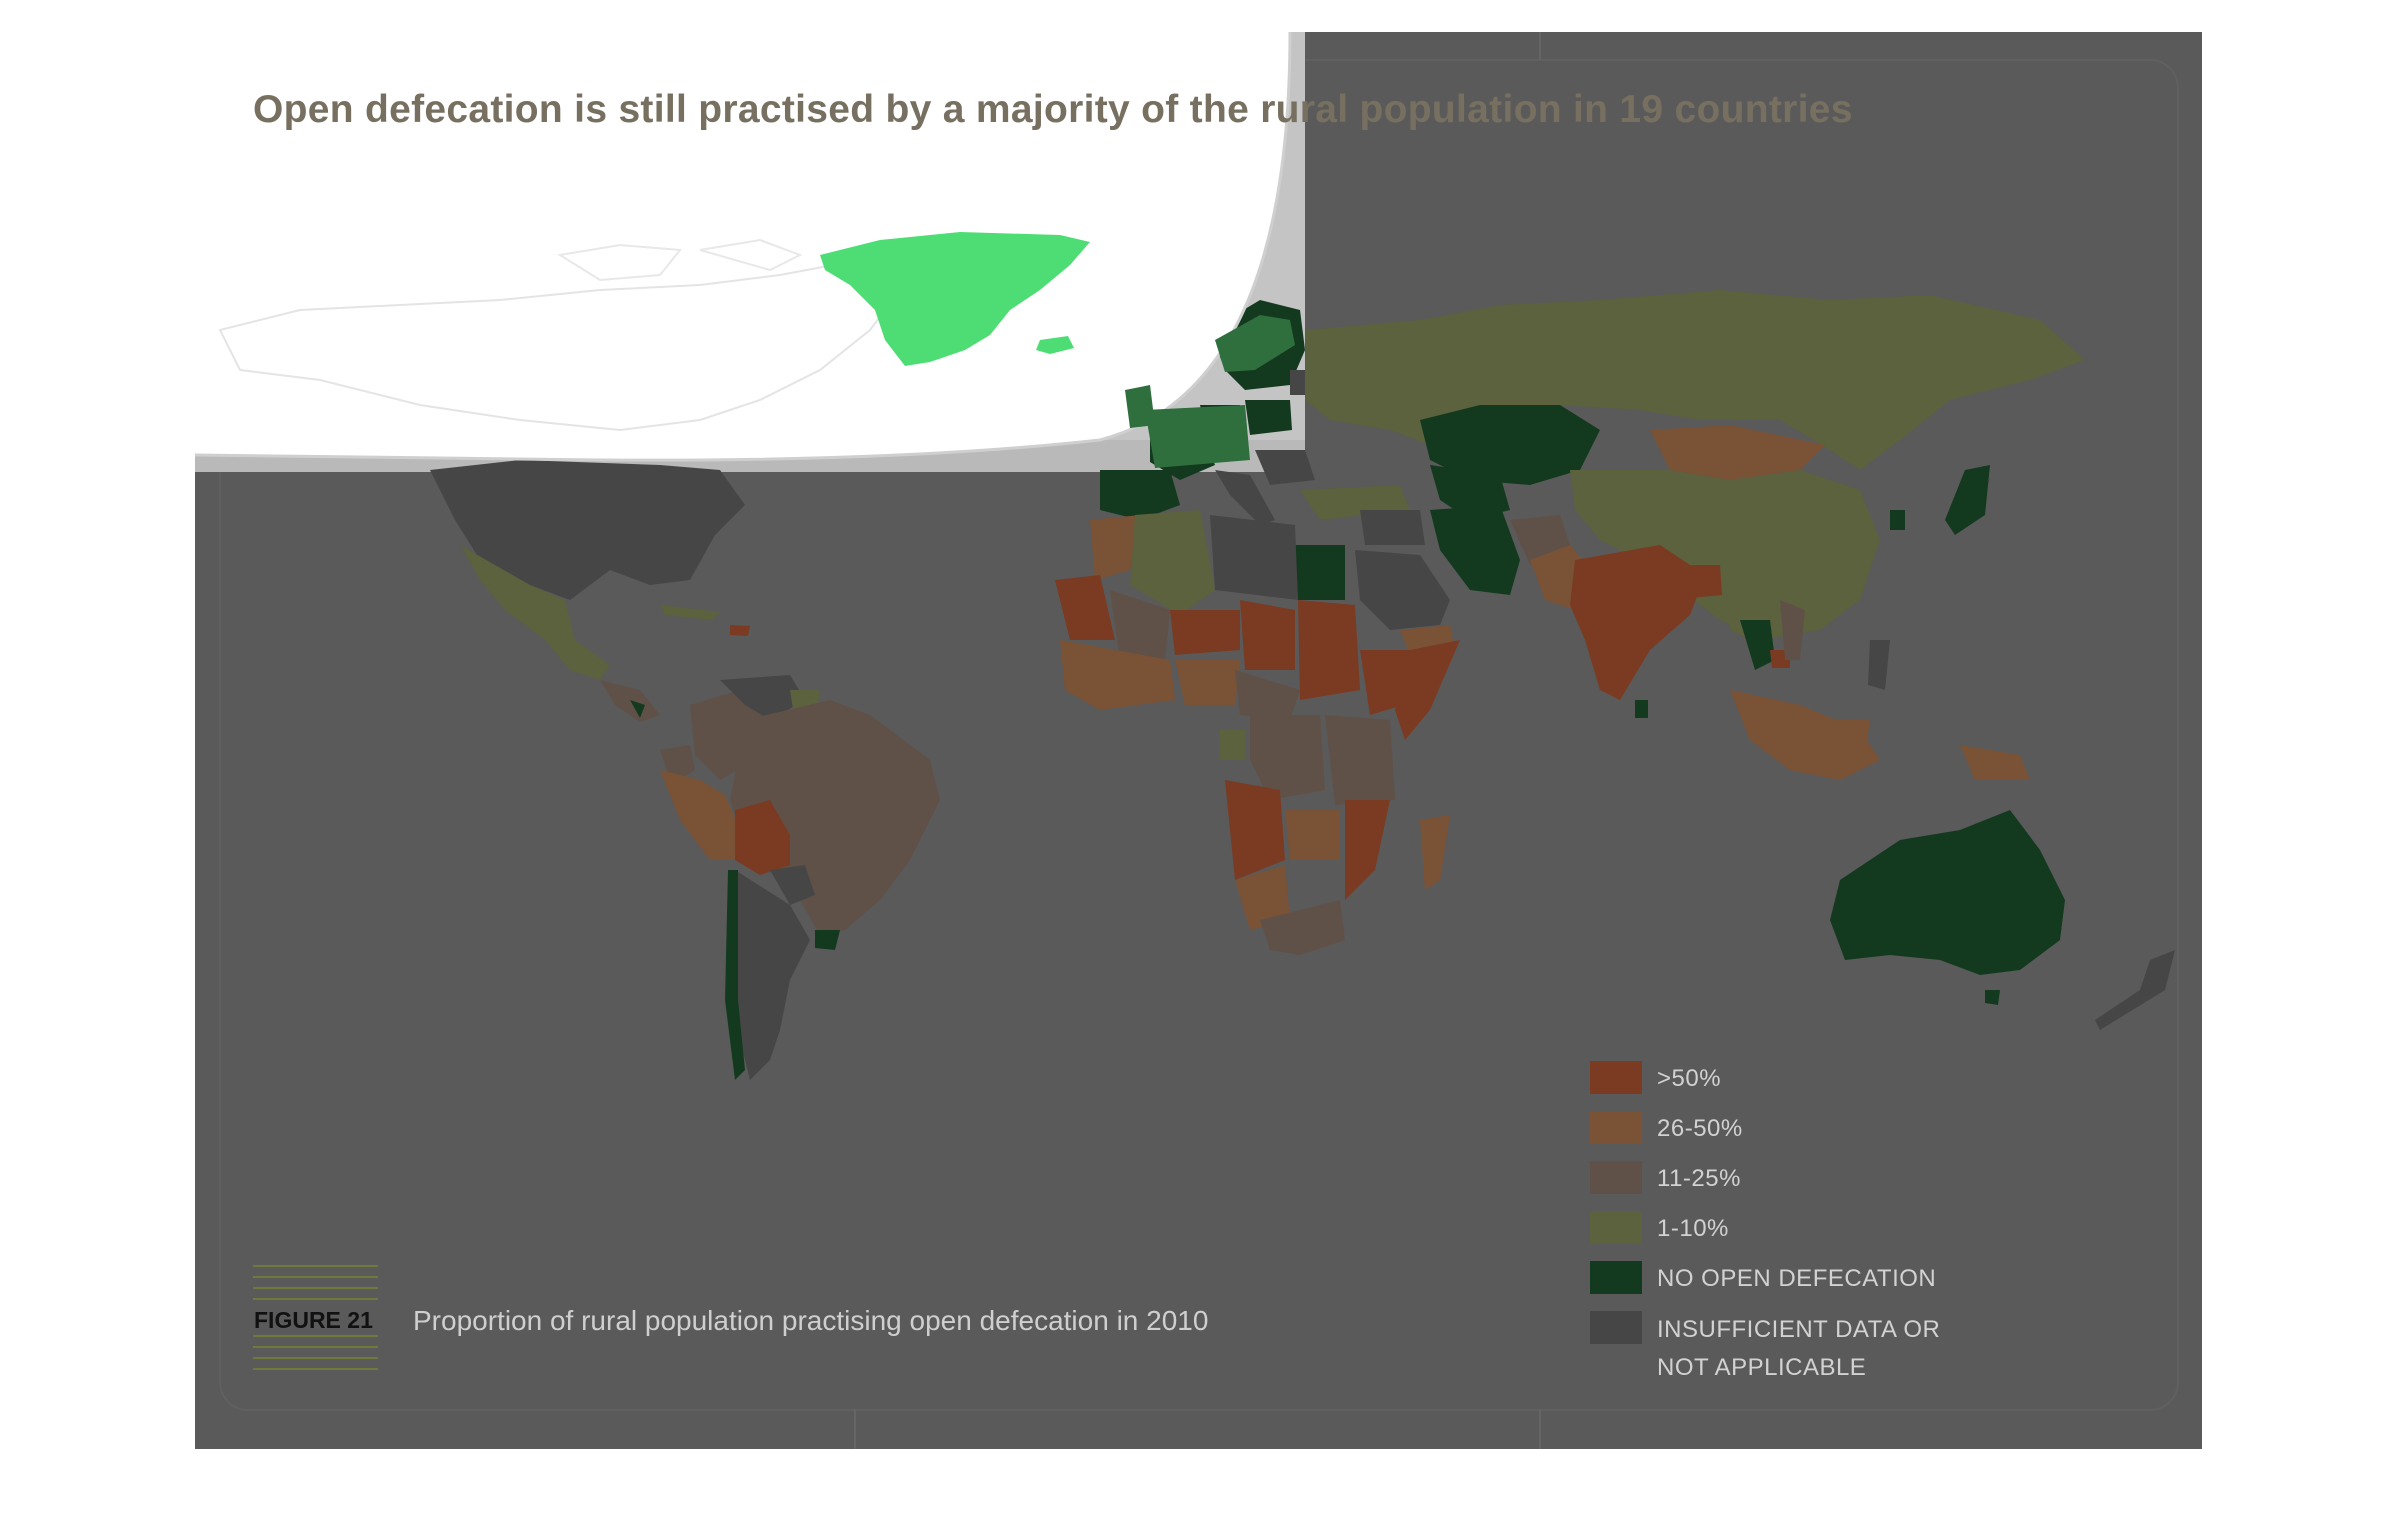 This screenshot has height=1535, width=2390. I want to click on country-png, so click(1995, 762).